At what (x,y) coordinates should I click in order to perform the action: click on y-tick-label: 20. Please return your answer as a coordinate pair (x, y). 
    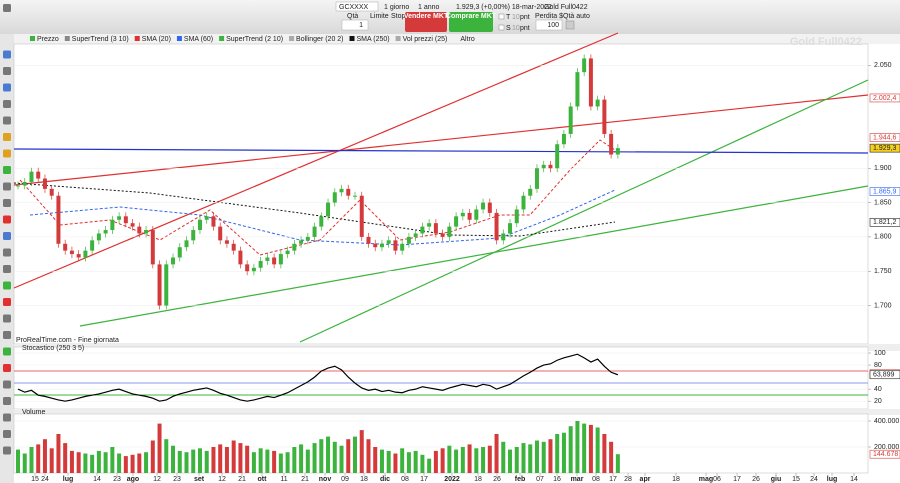
    Looking at the image, I should click on (878, 401).